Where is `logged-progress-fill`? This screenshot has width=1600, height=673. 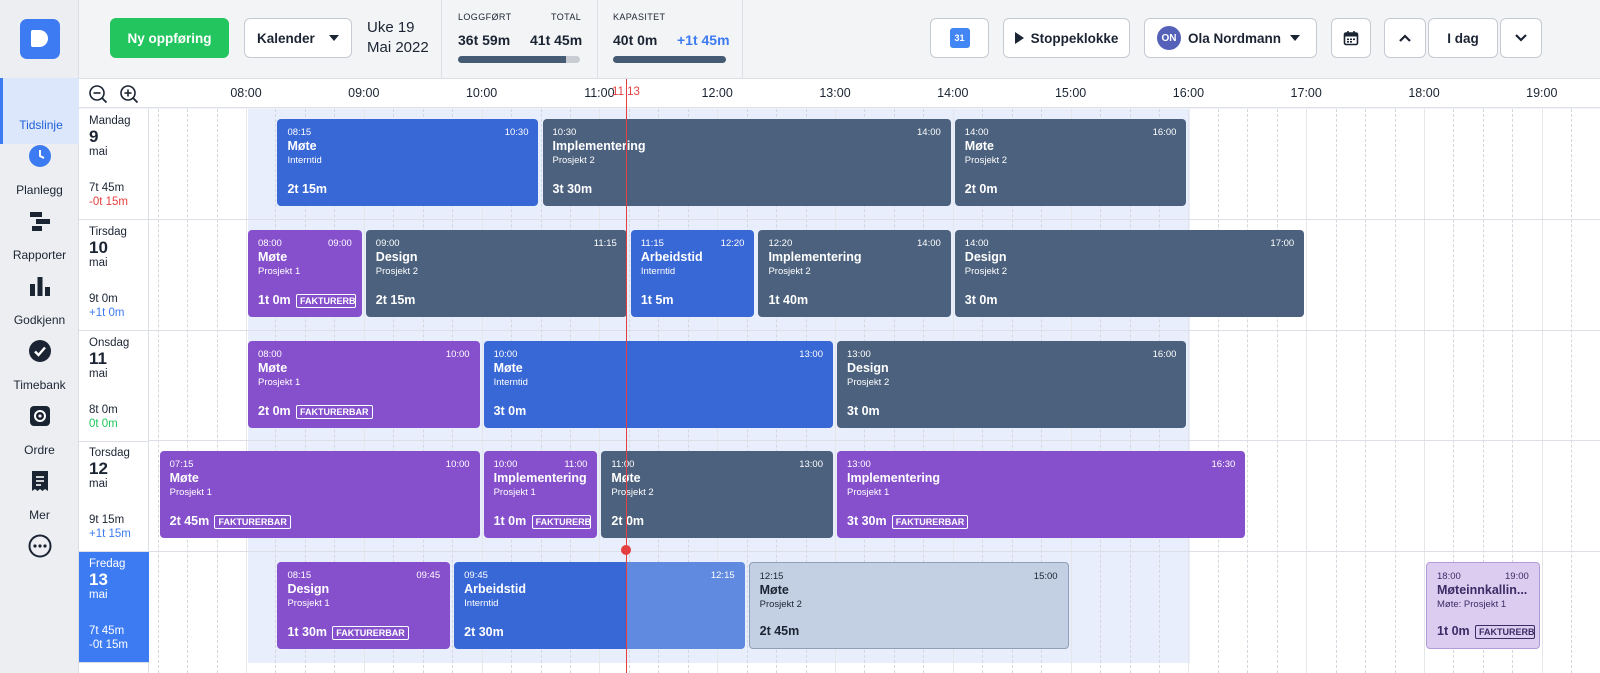
logged-progress-fill is located at coordinates (512, 59).